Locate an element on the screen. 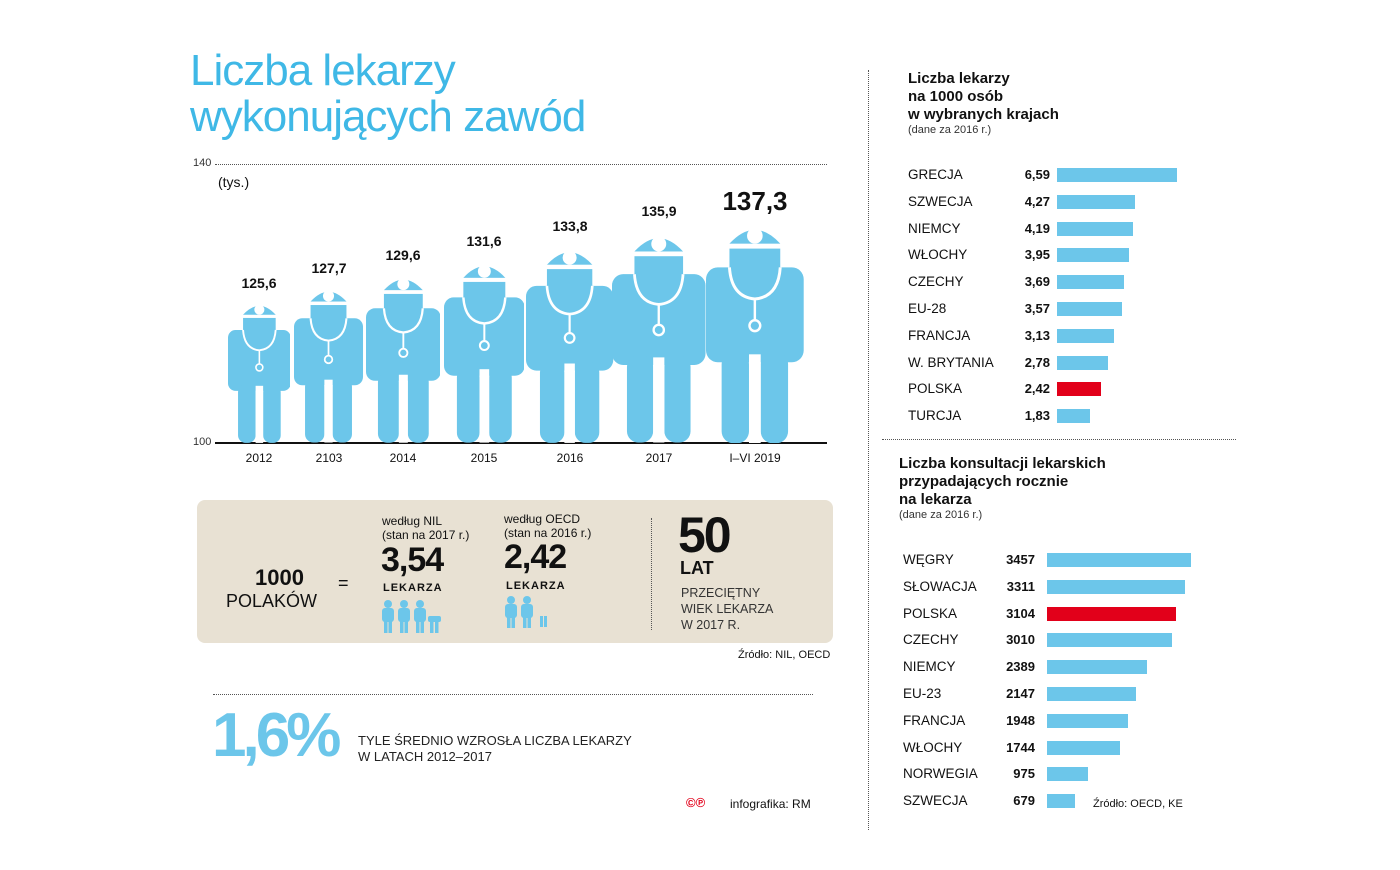 The width and height of the screenshot is (1400, 870). oecd-source: według OECD (stan na 2016 r.) is located at coordinates (547, 526).